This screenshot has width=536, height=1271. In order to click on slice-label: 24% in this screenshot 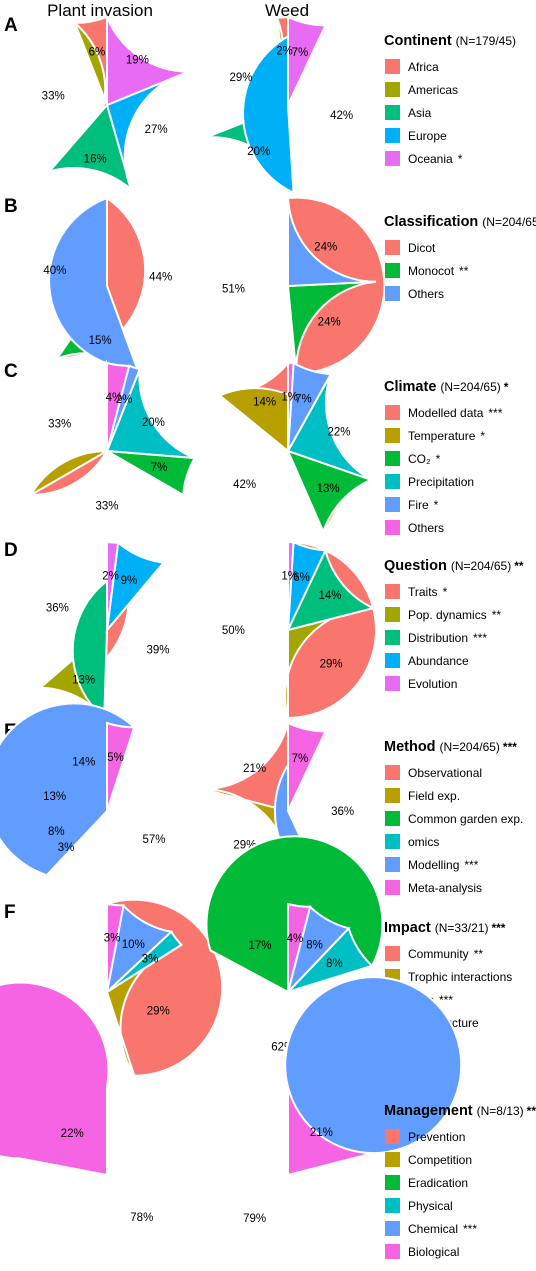, I will do `click(325, 248)`.